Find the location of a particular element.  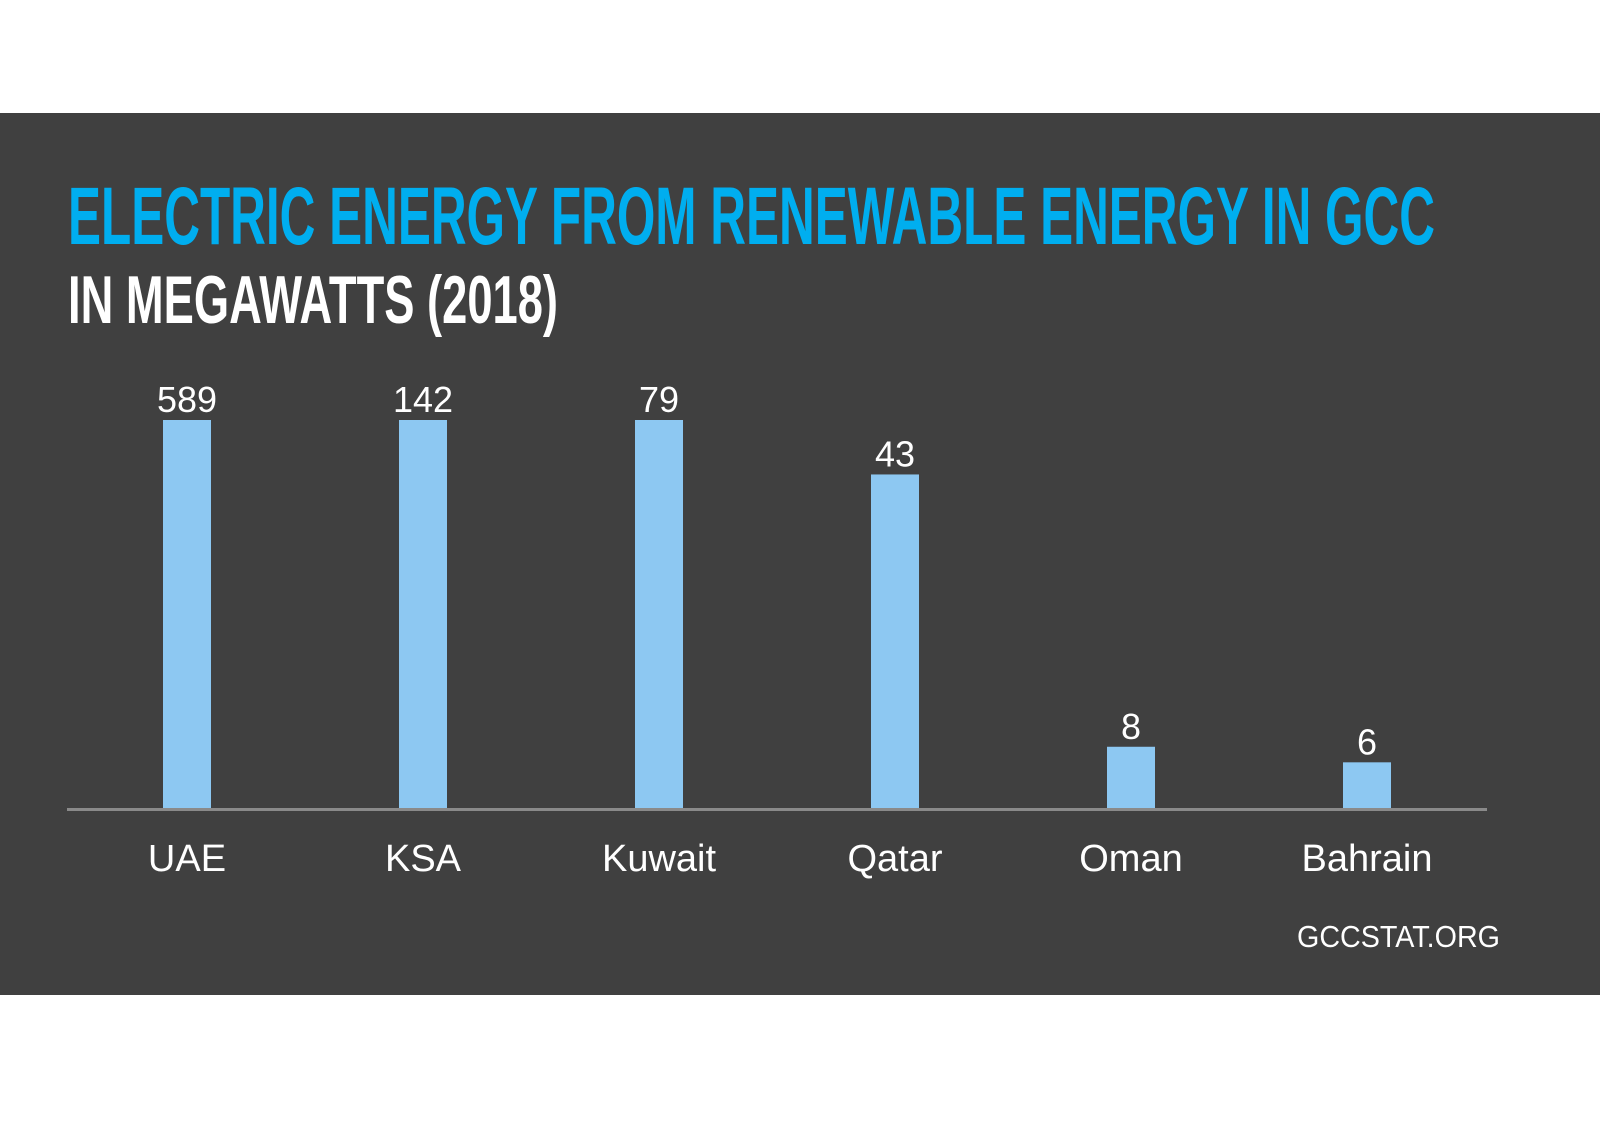

value-label: 6 is located at coordinates (1367, 741).